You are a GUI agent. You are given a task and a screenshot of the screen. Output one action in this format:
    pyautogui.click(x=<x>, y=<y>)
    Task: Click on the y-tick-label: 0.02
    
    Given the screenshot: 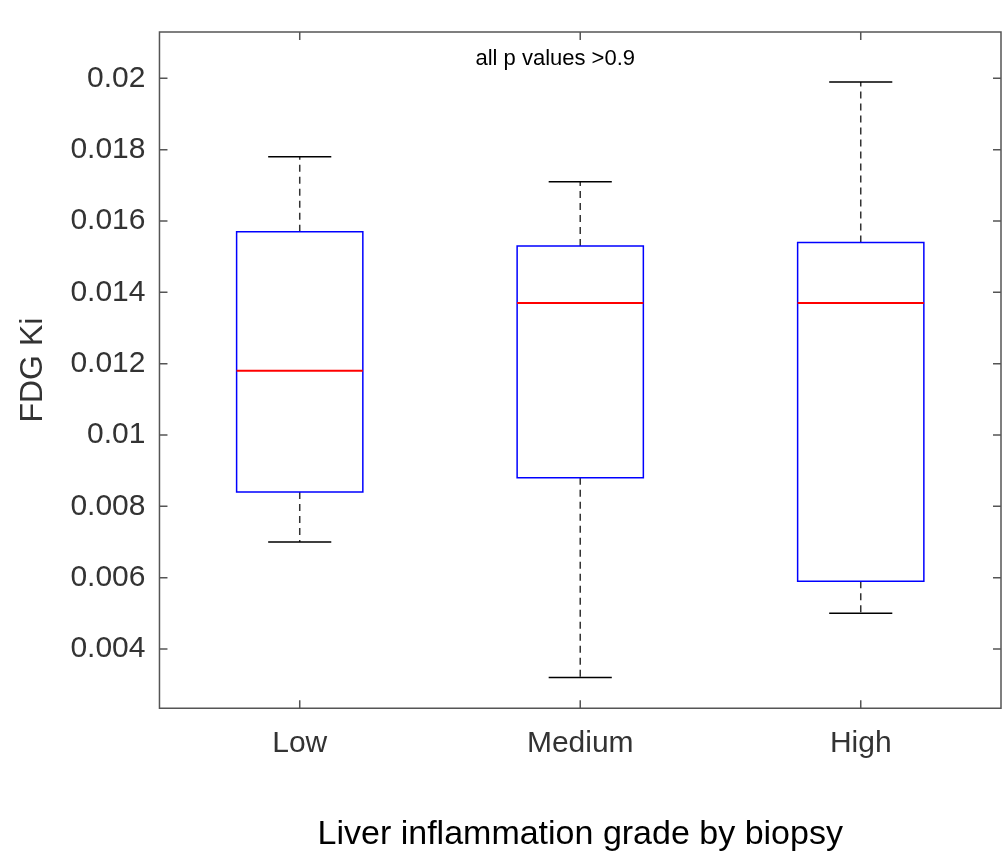 What is the action you would take?
    pyautogui.click(x=116, y=76)
    